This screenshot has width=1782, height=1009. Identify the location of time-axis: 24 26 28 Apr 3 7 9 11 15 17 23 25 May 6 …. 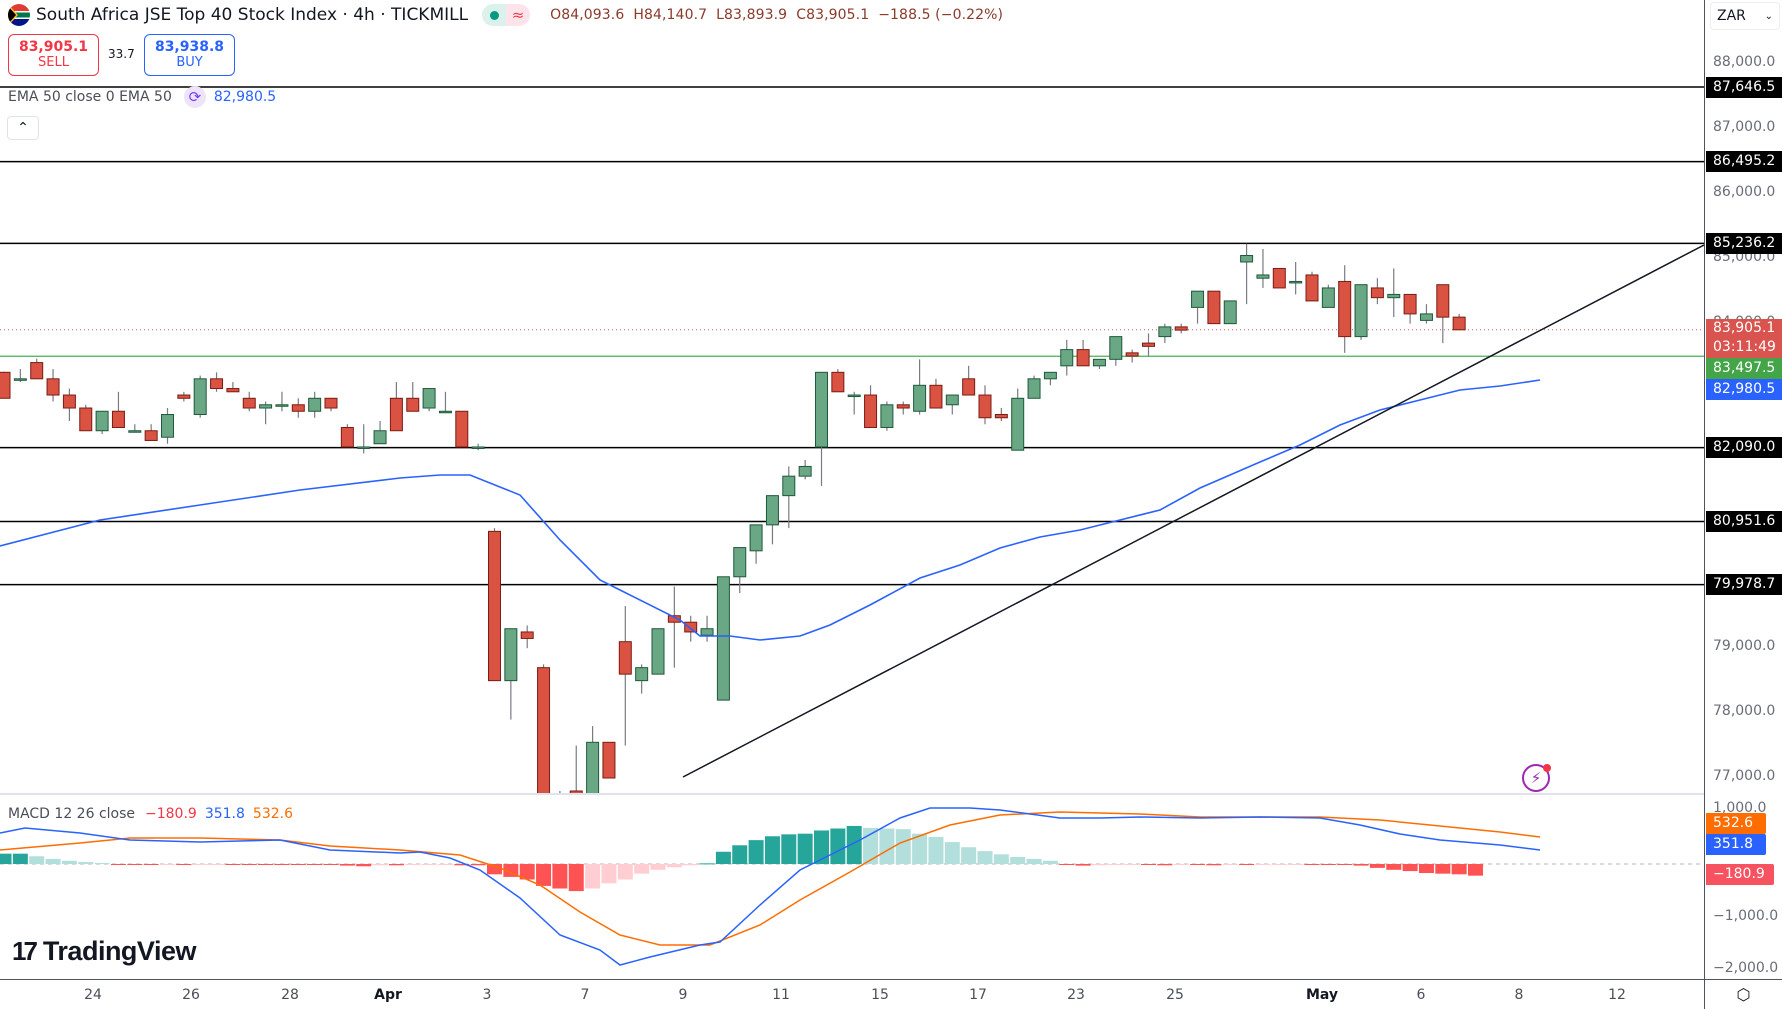
(852, 994).